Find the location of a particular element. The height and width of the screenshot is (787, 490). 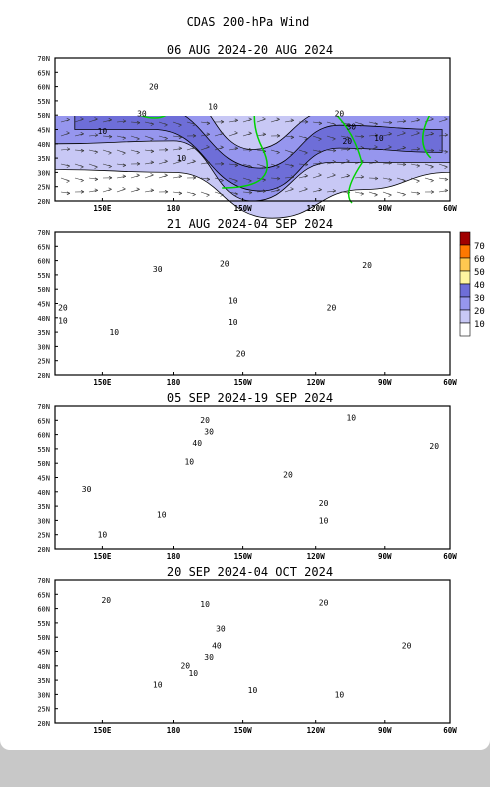

contour-label: 30 is located at coordinates (209, 432).